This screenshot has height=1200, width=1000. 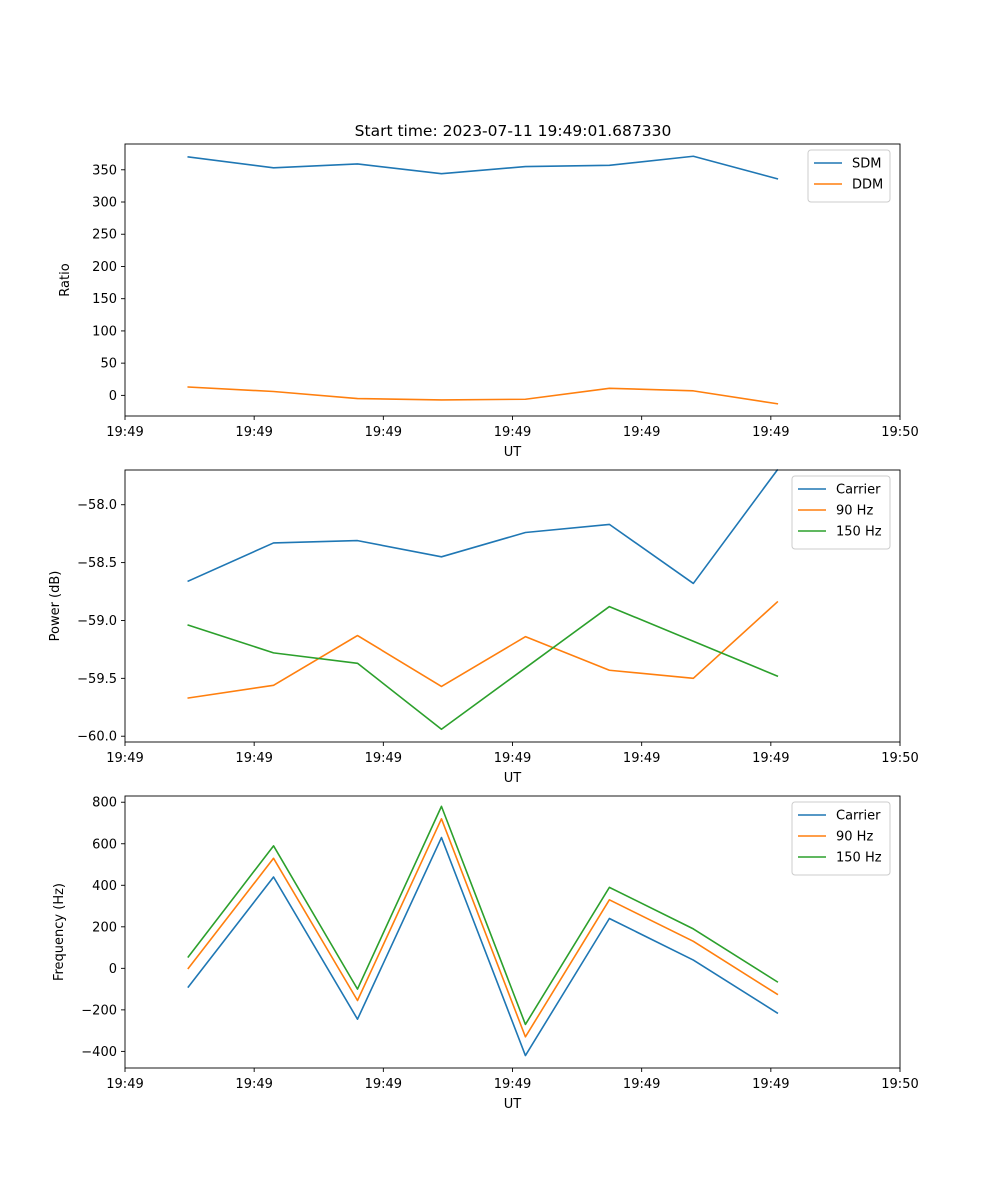 I want to click on legend-label: DDM, so click(x=867, y=185).